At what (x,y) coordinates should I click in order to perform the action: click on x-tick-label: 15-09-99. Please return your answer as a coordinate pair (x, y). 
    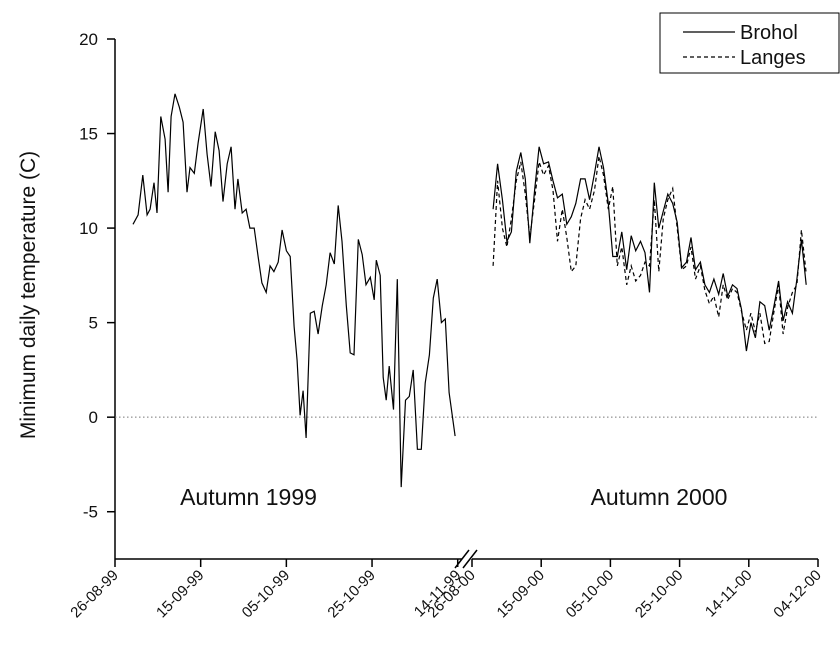
    Looking at the image, I should click on (180, 594).